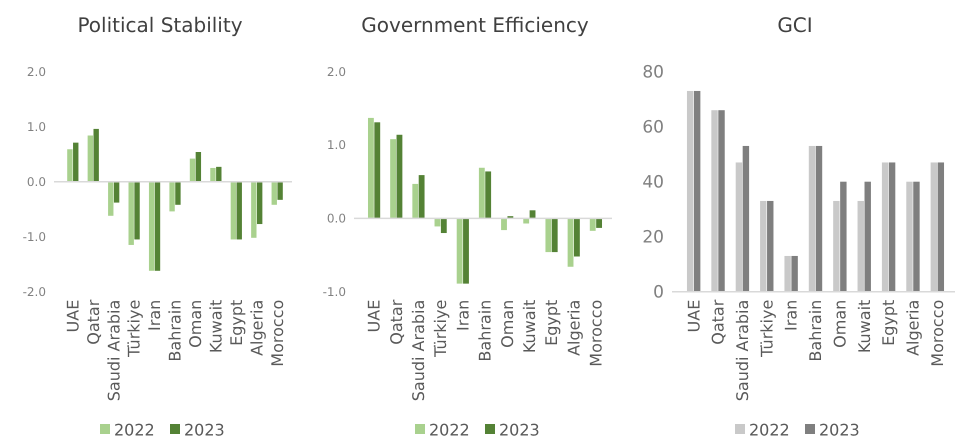 Image resolution: width=960 pixels, height=443 pixels. Describe the element at coordinates (653, 238) in the screenshot. I see `y-tick-label: 20` at that location.